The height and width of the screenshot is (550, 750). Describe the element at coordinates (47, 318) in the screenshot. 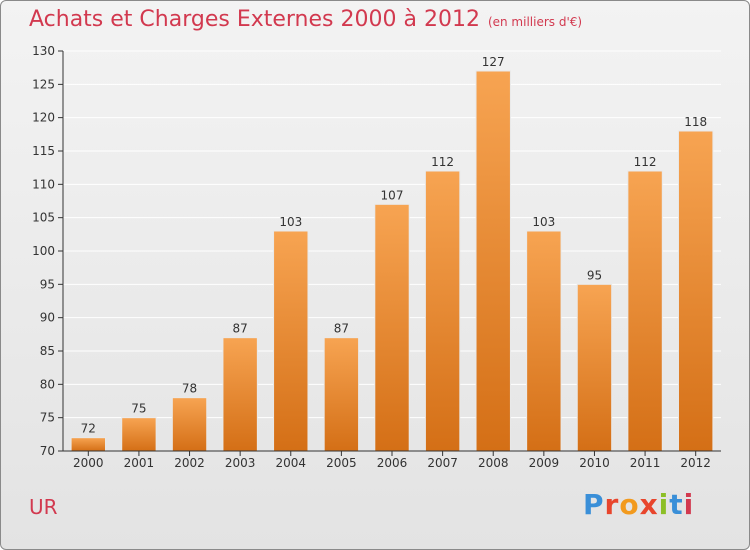

I see `y-tick-label: 90` at that location.